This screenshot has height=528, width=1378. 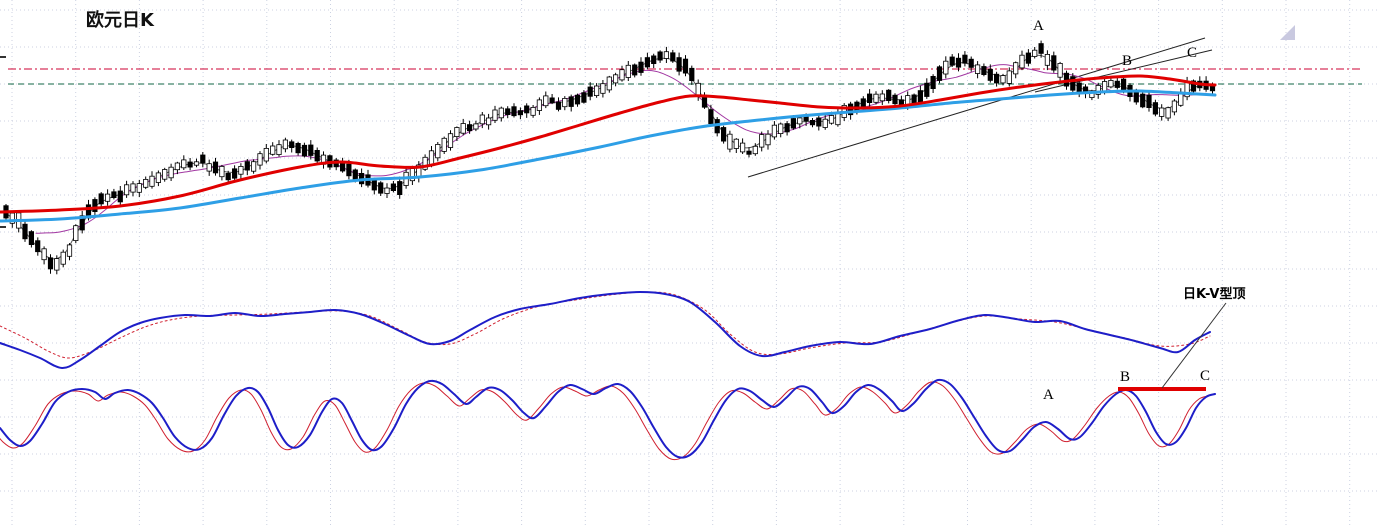 What do you see at coordinates (1048, 395) in the screenshot?
I see `oscillator-label-a: A` at bounding box center [1048, 395].